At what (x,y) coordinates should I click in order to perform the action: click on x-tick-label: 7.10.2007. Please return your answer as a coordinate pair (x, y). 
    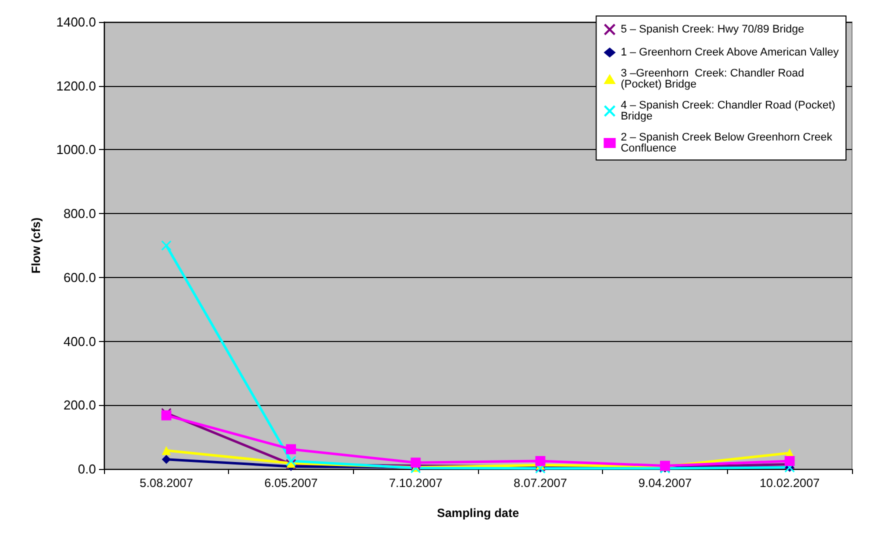
    Looking at the image, I should click on (415, 483).